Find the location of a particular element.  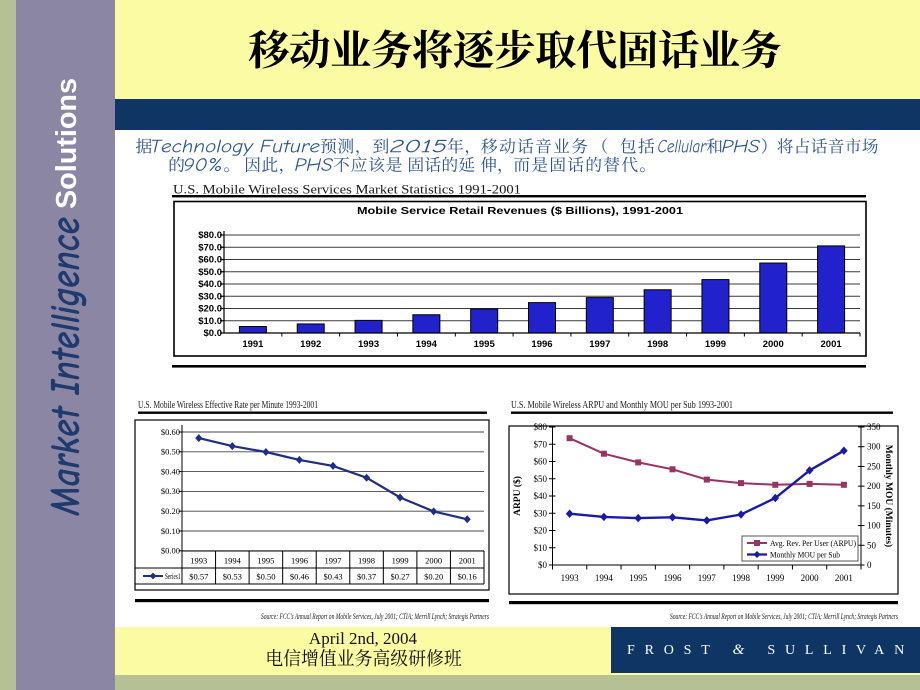

svg-text: $0.43 is located at coordinates (332, 577).